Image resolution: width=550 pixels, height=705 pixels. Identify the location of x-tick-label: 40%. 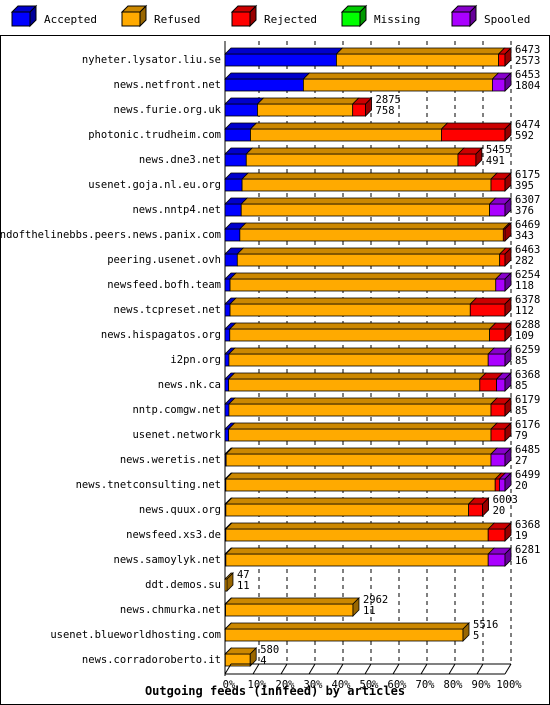
(342, 685).